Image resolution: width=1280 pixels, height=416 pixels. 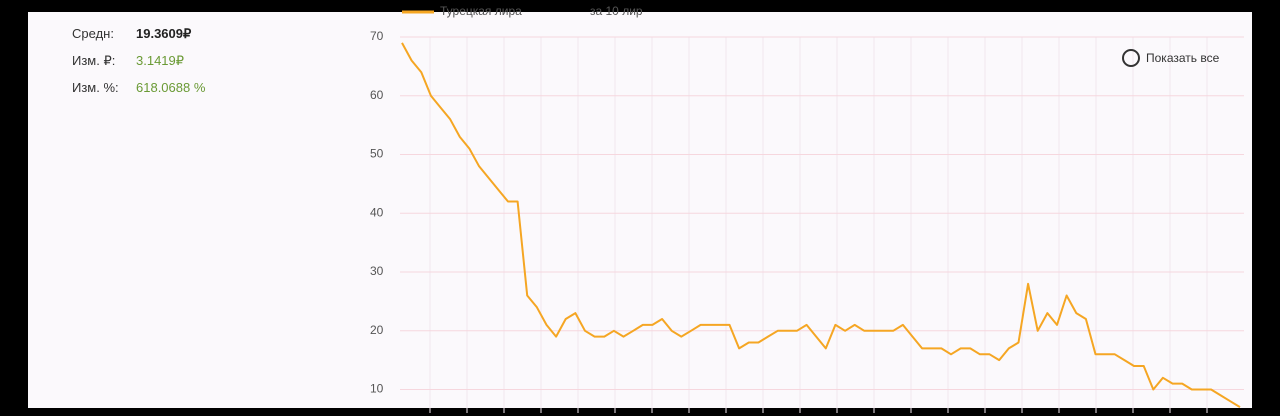 What do you see at coordinates (164, 33) in the screenshot?
I see `stat-value: 19.3609₽` at bounding box center [164, 33].